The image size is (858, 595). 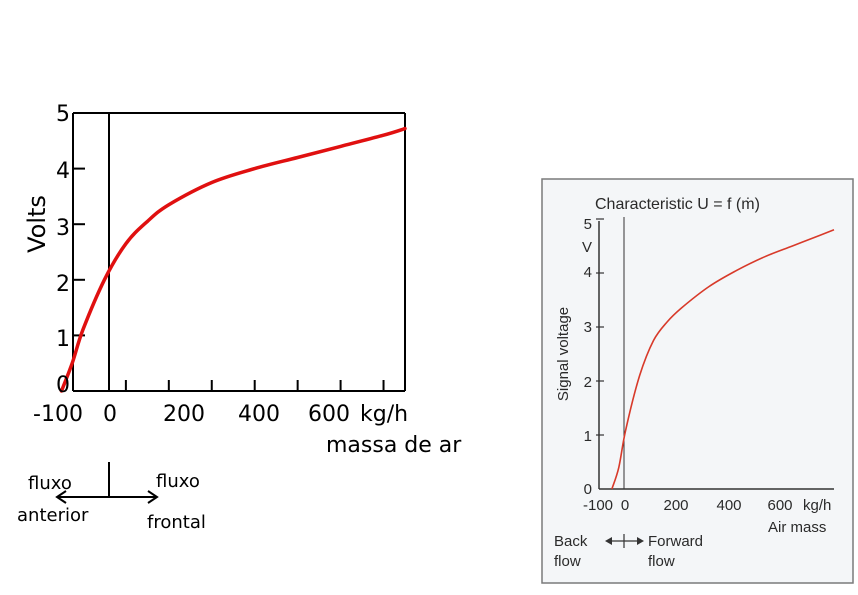 What do you see at coordinates (779, 505) in the screenshot?
I see `right-x-tick-label-600: 600` at bounding box center [779, 505].